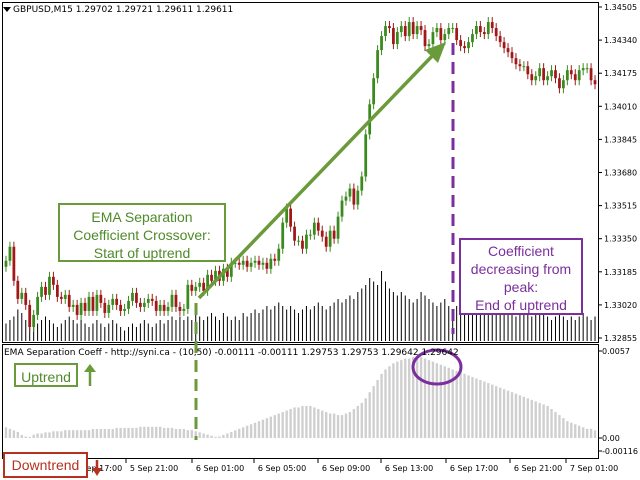 This screenshot has width=640, height=480. Describe the element at coordinates (174, 10) in the screenshot. I see `ohlc-low: 1.29611` at that location.